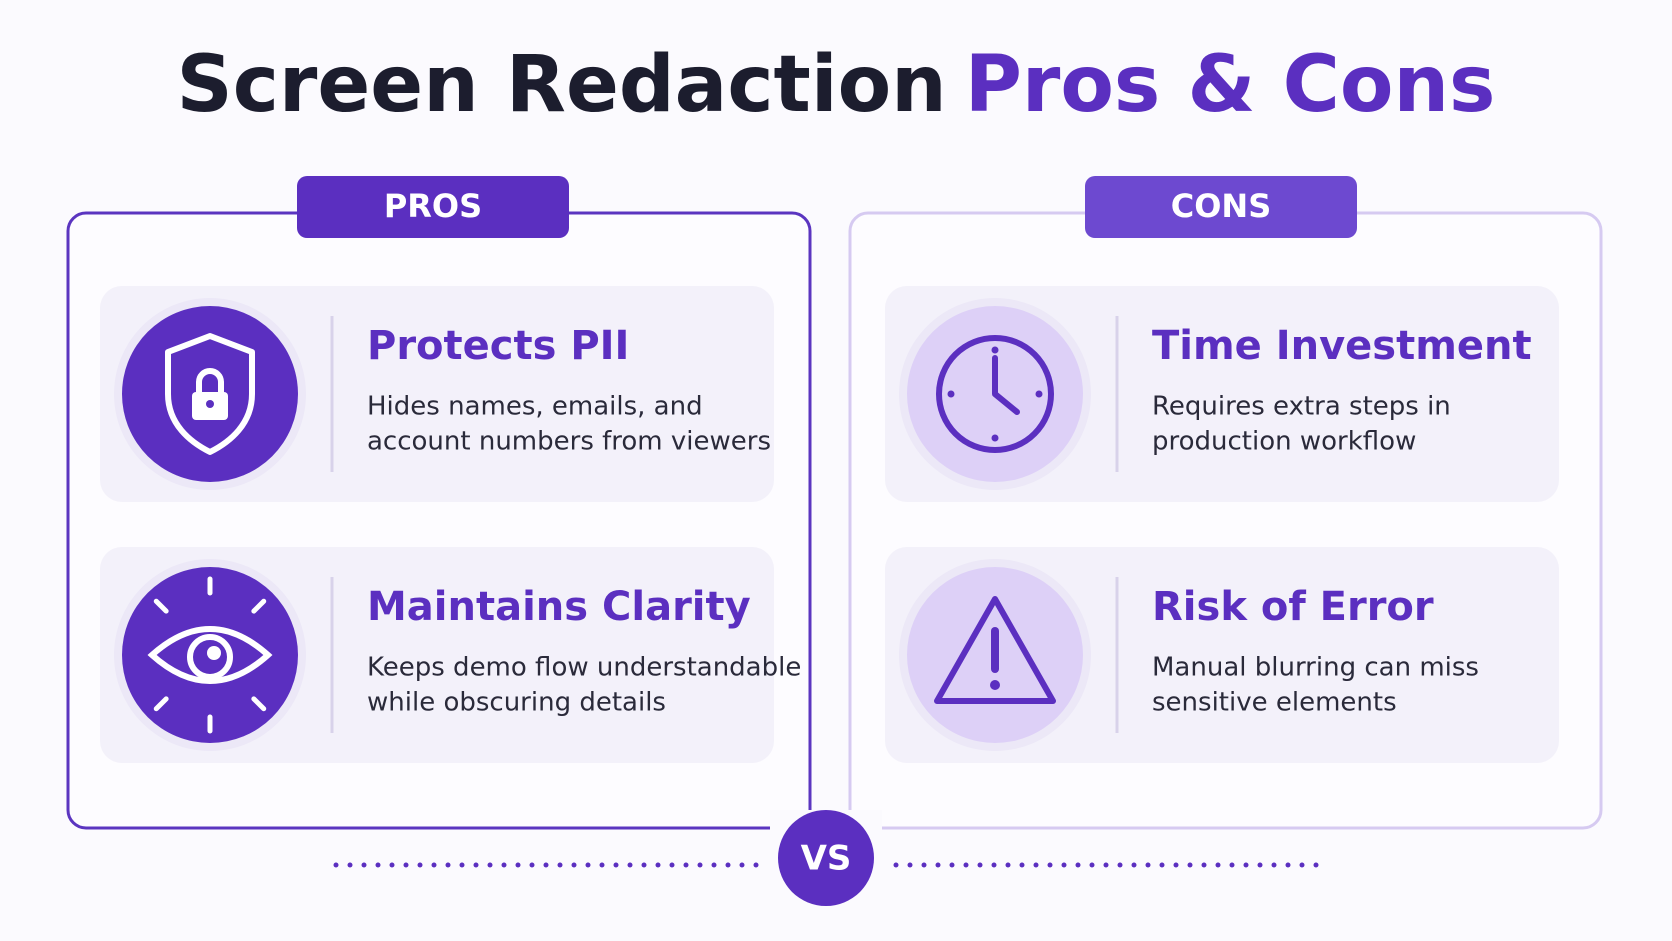  Describe the element at coordinates (210, 380) in the screenshot. I see `lock-shackle` at that location.